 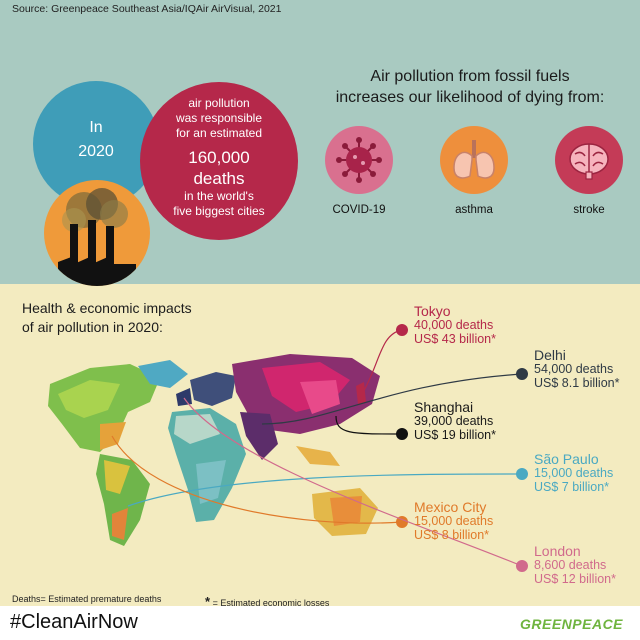 What do you see at coordinates (577, 383) in the screenshot?
I see `city-delhi-loss: US$ 8.1 billion*` at bounding box center [577, 383].